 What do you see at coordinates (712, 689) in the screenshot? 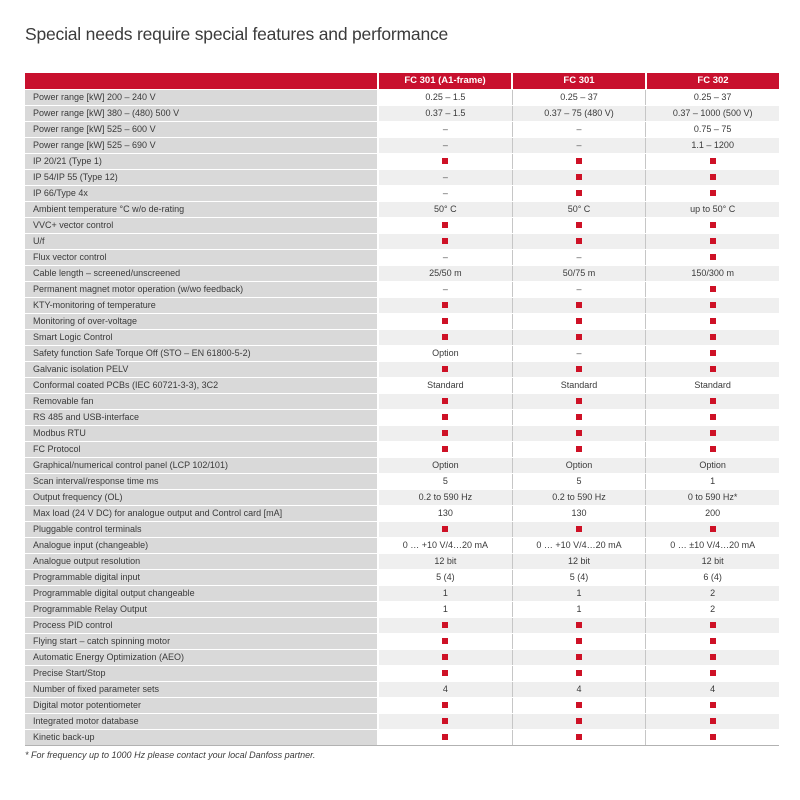
I see `value-cell-fc302: 4` at bounding box center [712, 689].